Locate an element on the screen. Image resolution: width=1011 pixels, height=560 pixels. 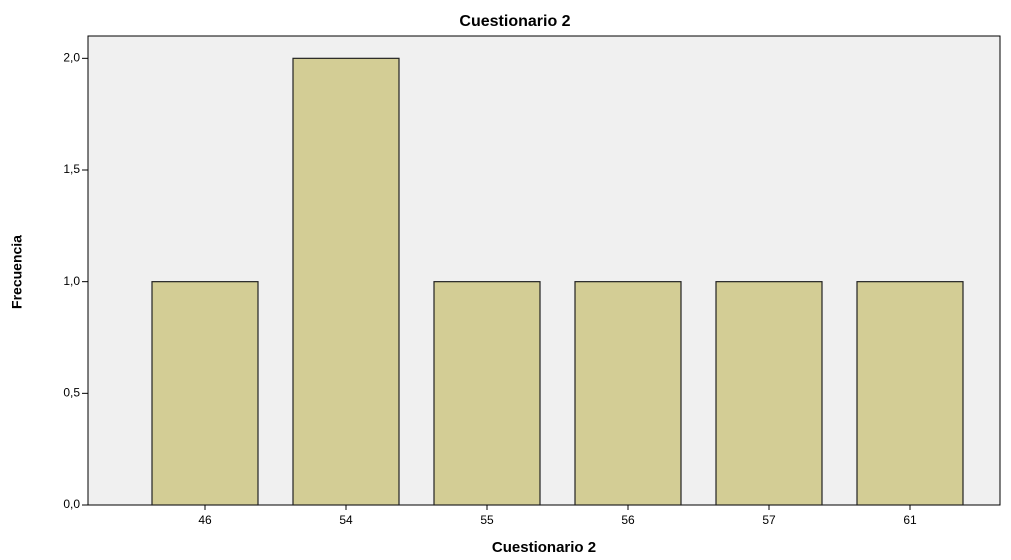
x-tick-label: 61 is located at coordinates (910, 520).